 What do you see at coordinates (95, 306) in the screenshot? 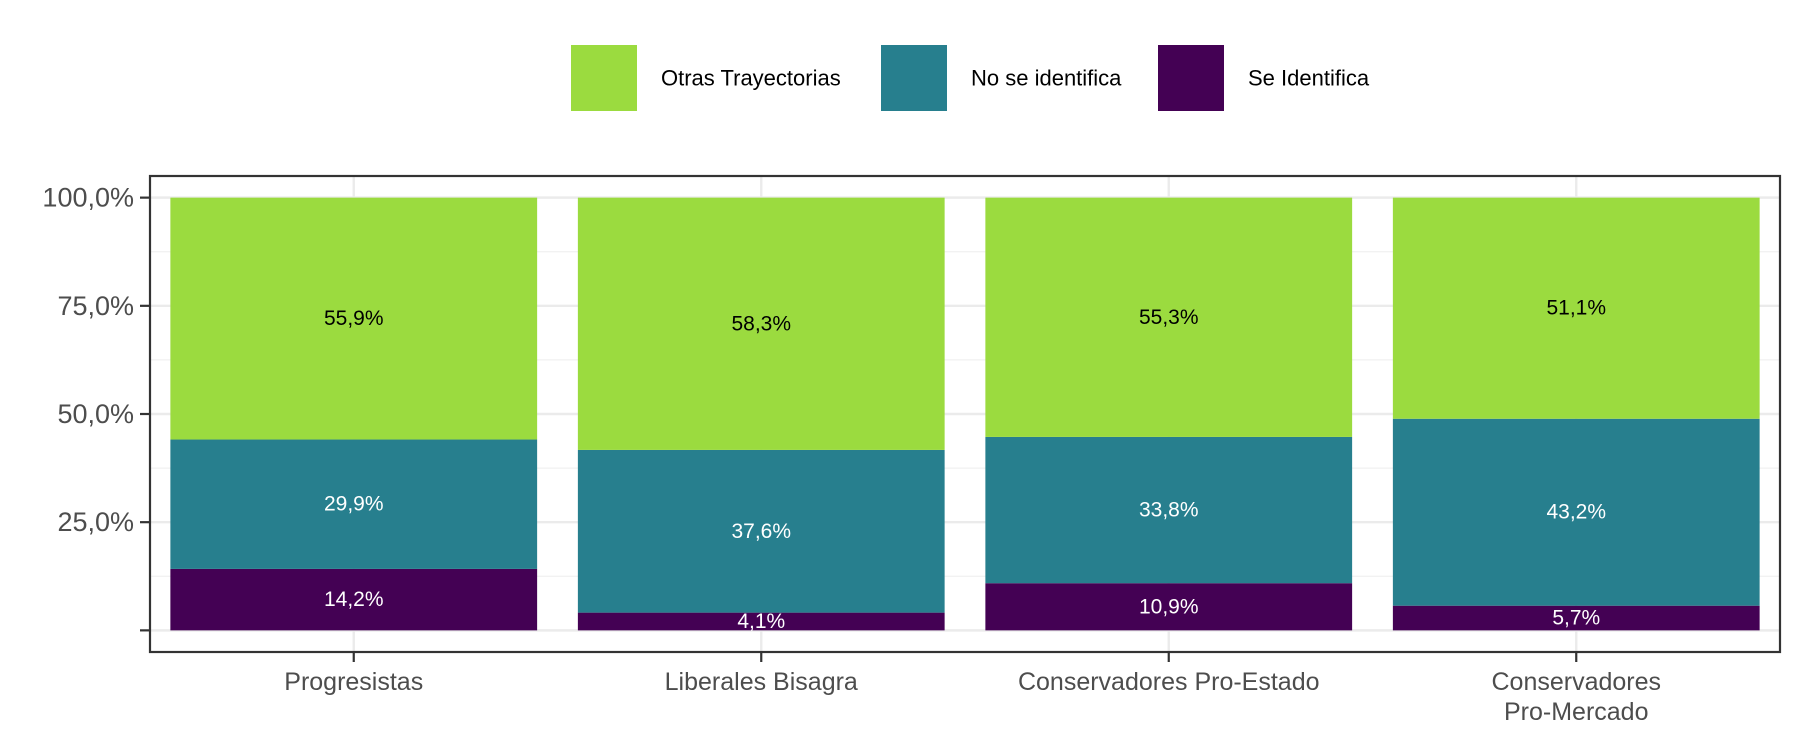
I see `y-tick-label: 75,0%` at bounding box center [95, 306].